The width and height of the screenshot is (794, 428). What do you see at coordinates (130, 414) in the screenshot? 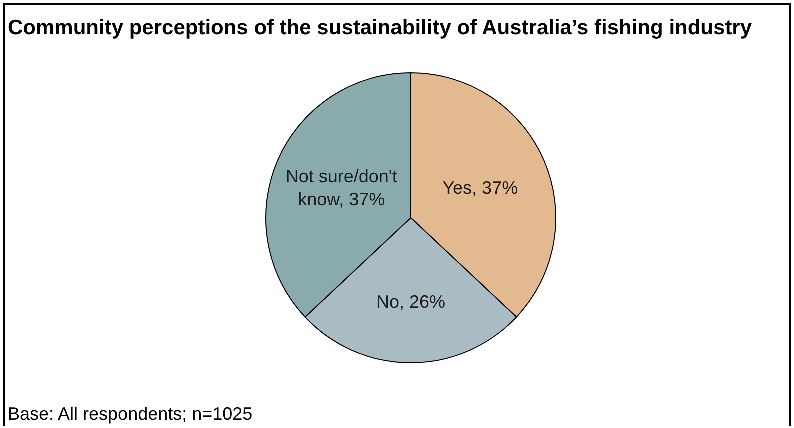
I see `text: Base: All respondents; n=1025` at bounding box center [130, 414].